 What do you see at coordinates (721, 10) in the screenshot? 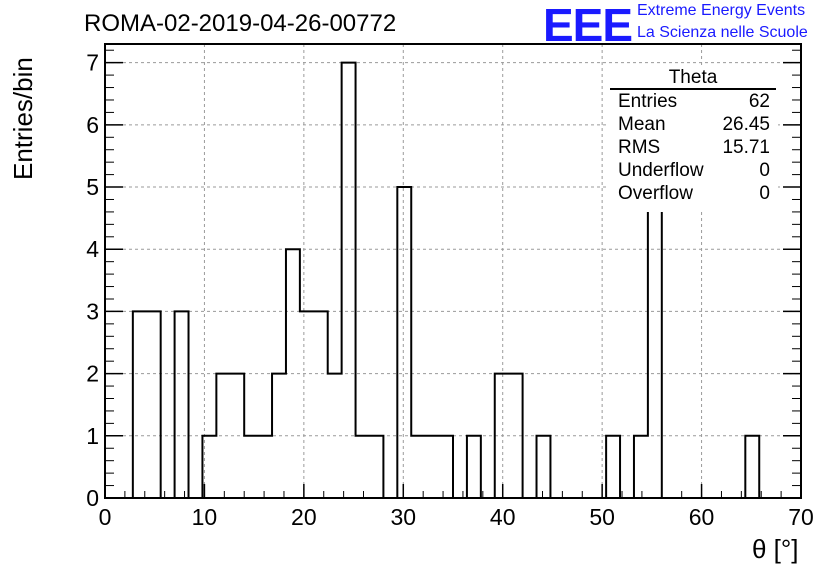
I see `logo-subtitle-line1: Extreme Energy Events` at bounding box center [721, 10].